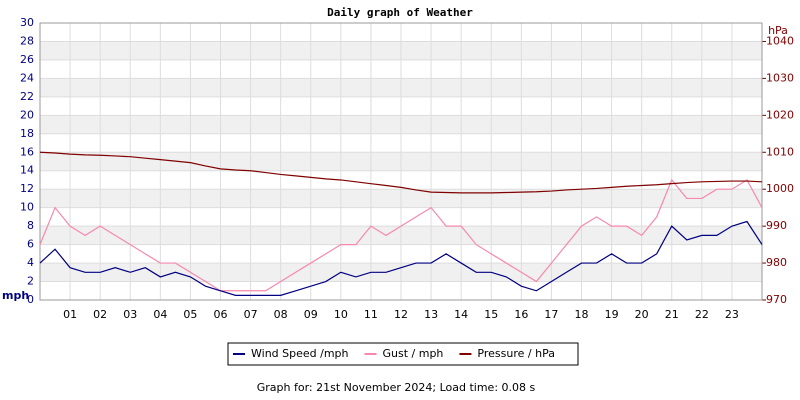 The width and height of the screenshot is (800, 400). I want to click on y2-tick-label: 1020, so click(780, 114).